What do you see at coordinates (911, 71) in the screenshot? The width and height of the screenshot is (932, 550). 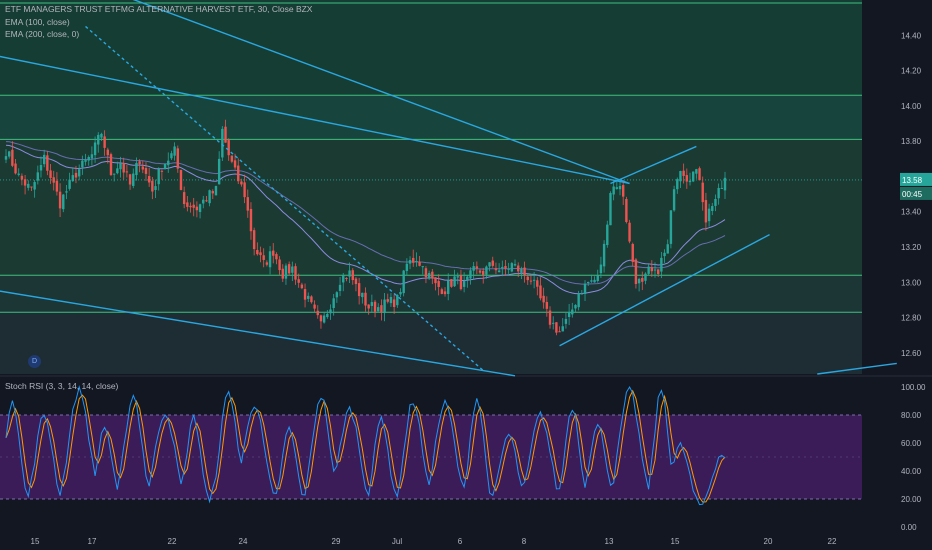 I see `price-axis-tick-1: 14.20` at bounding box center [911, 71].